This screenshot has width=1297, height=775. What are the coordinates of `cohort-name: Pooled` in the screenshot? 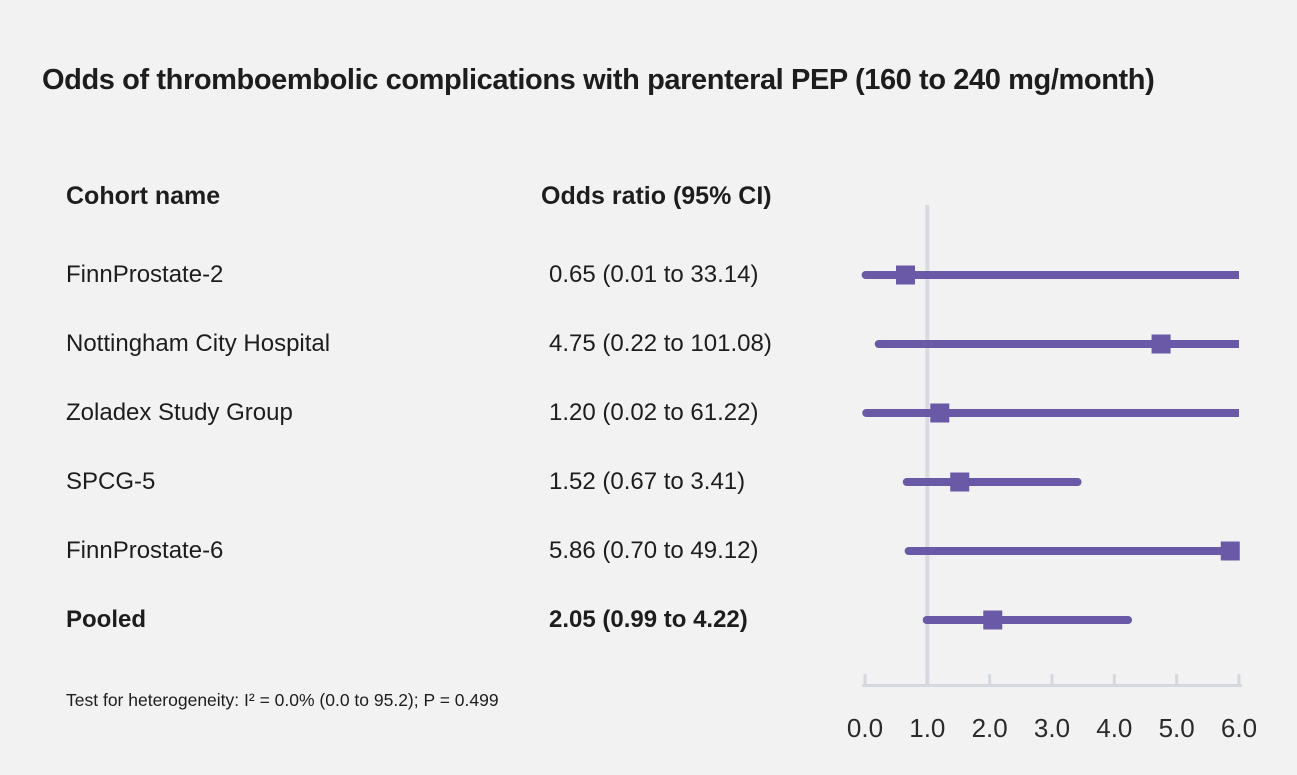 It's located at (106, 619).